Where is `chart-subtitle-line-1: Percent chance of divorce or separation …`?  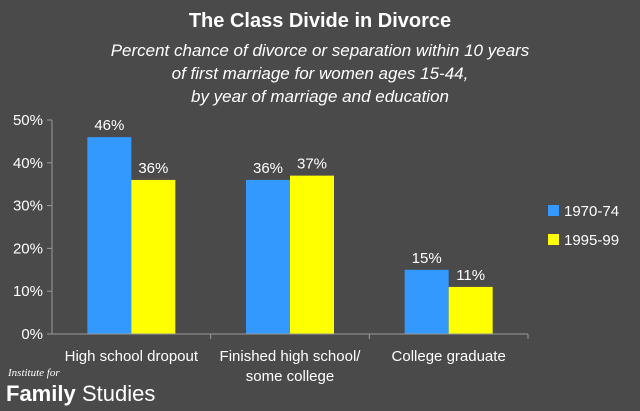 chart-subtitle-line-1: Percent chance of divorce or separation … is located at coordinates (320, 50).